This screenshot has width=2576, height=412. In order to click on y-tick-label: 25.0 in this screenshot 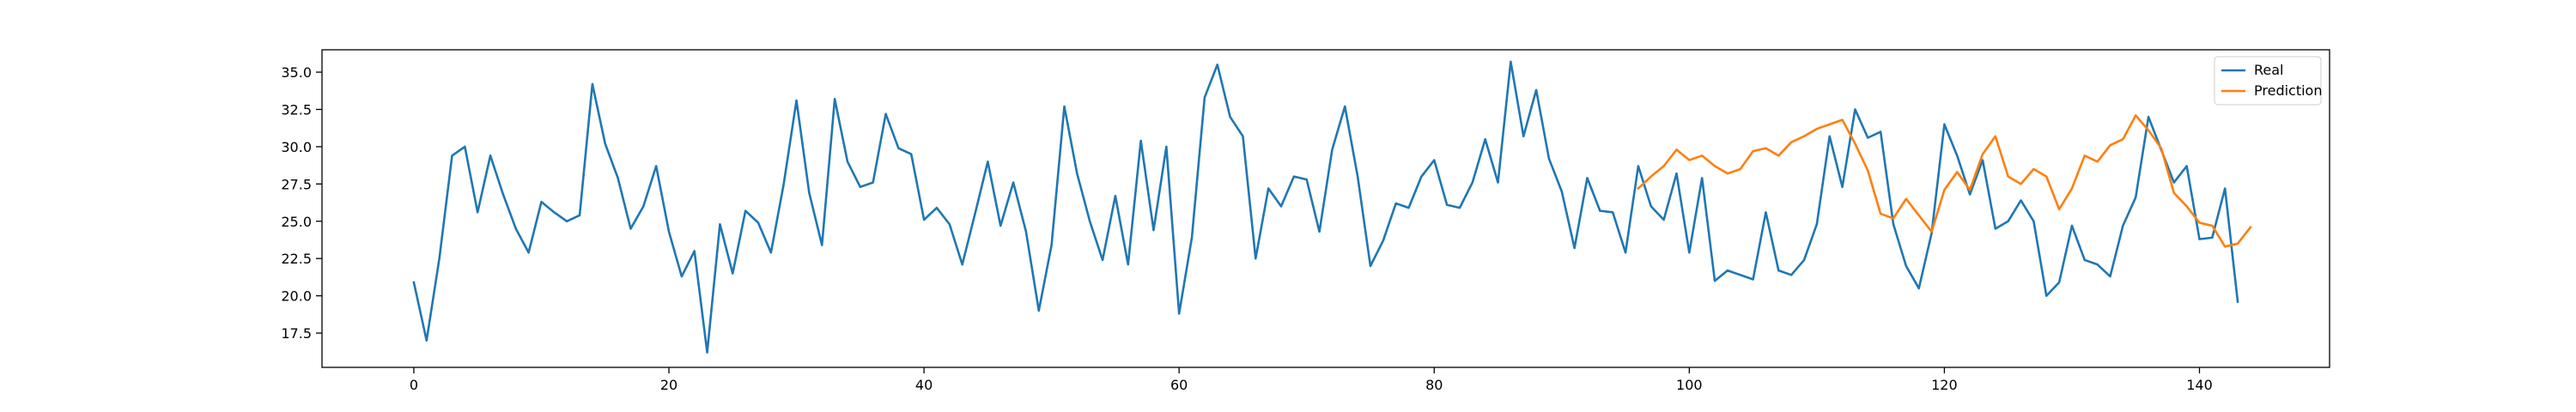, I will do `click(296, 222)`.